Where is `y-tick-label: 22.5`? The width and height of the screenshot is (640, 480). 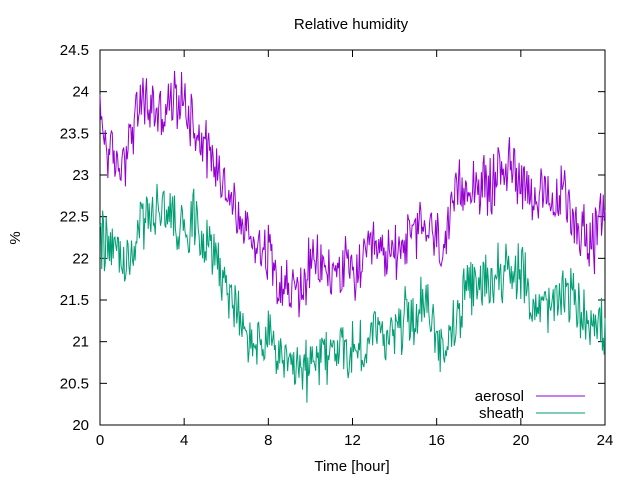
y-tick-label: 22.5 is located at coordinates (74, 217).